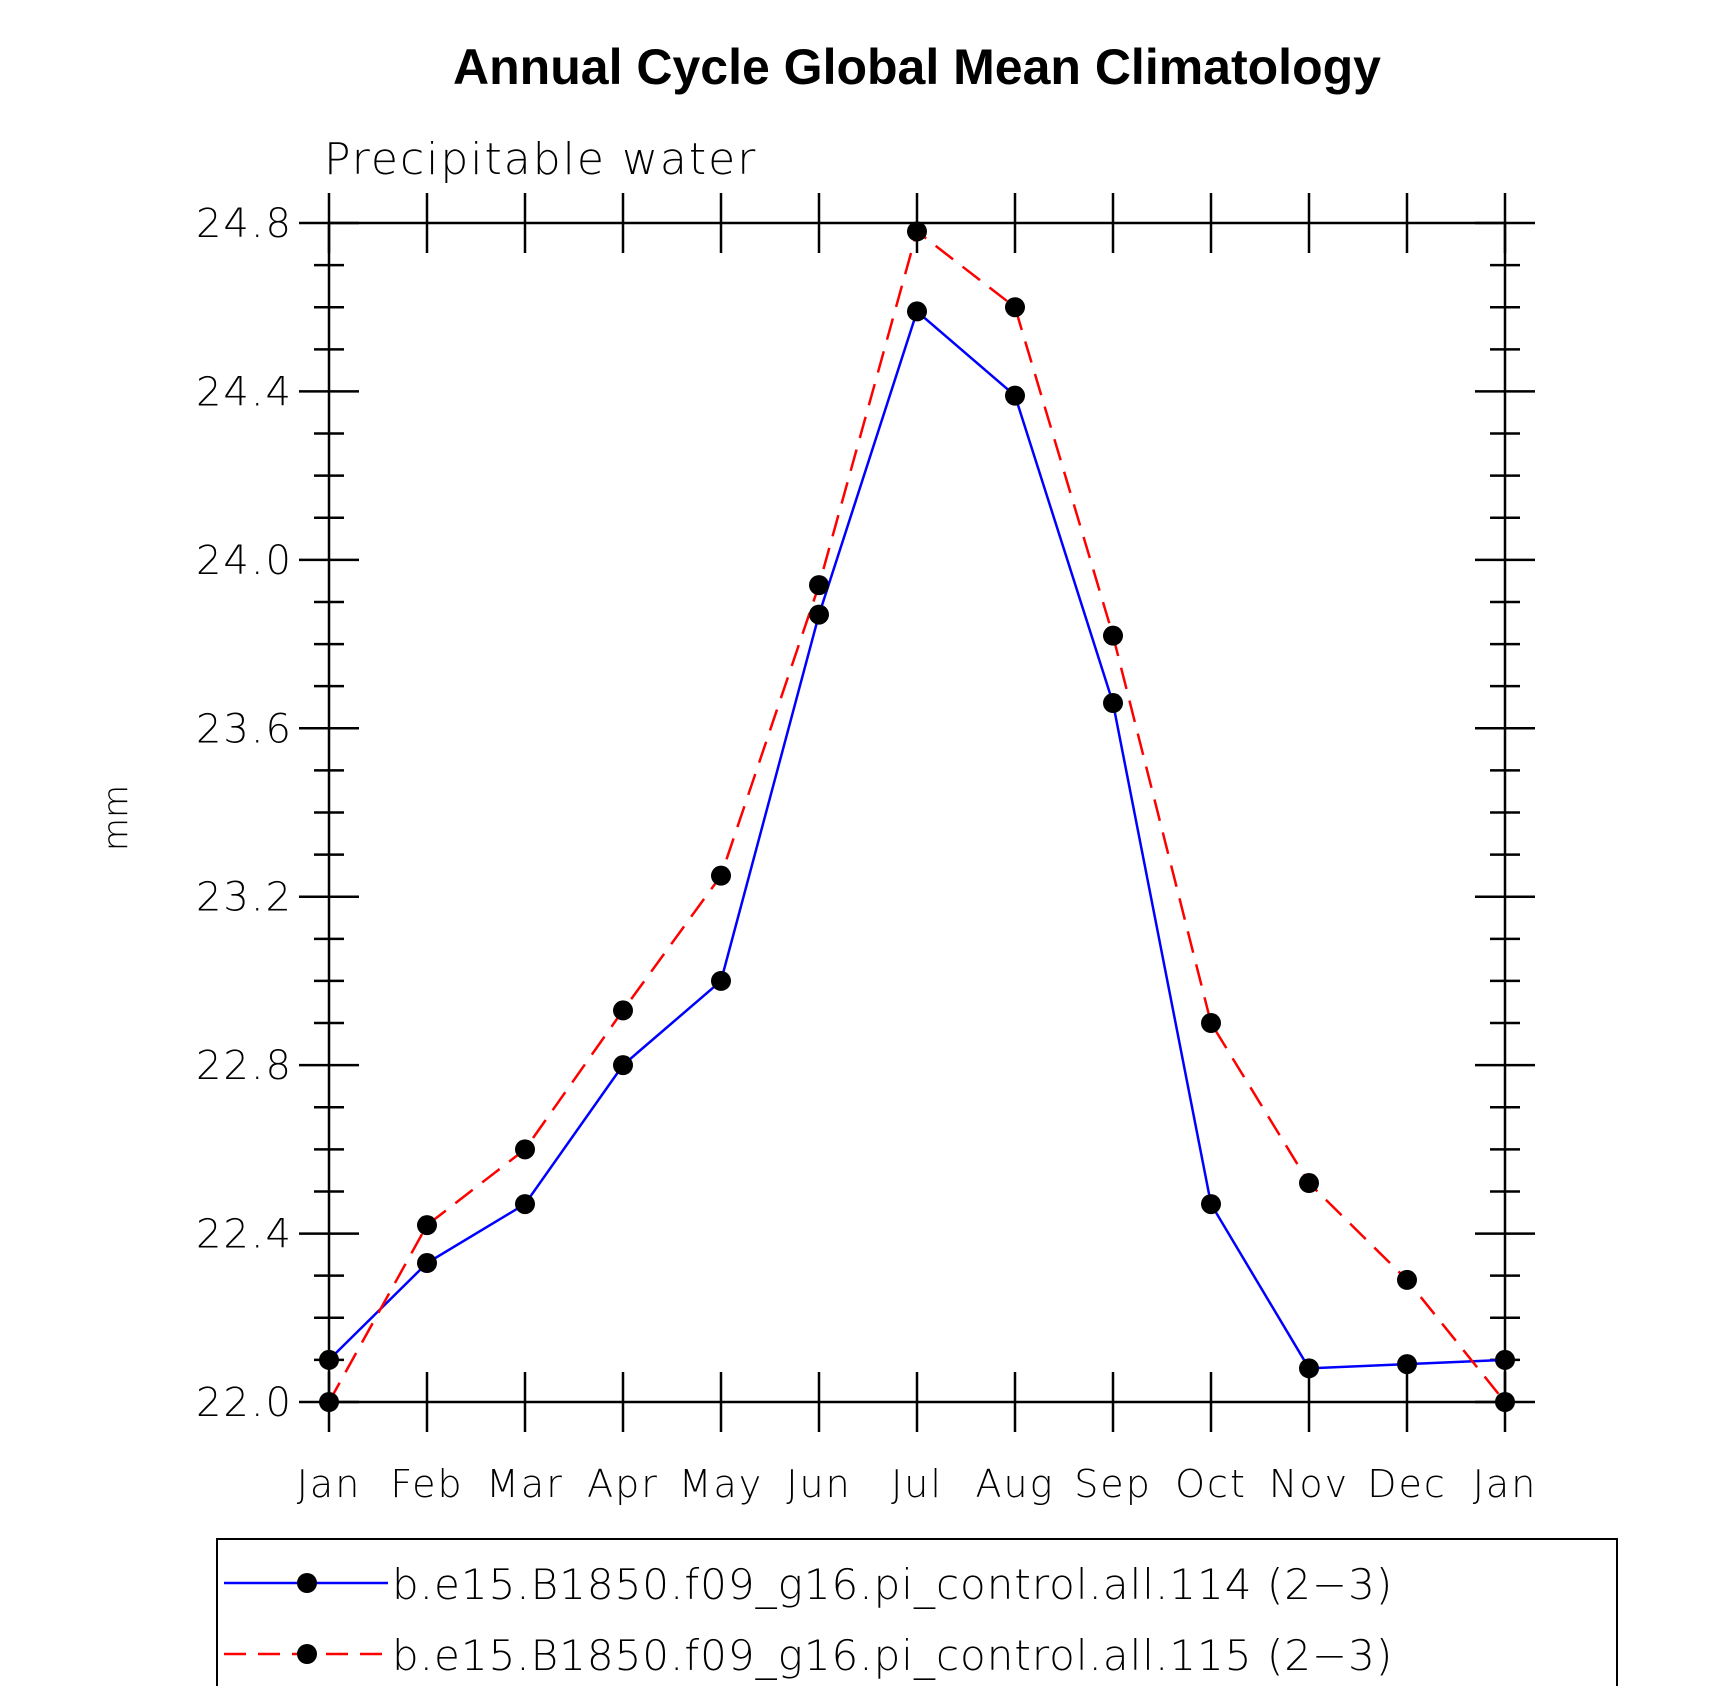 This screenshot has width=1710, height=1686. I want to click on x-tick-label: Aug, so click(1015, 1484).